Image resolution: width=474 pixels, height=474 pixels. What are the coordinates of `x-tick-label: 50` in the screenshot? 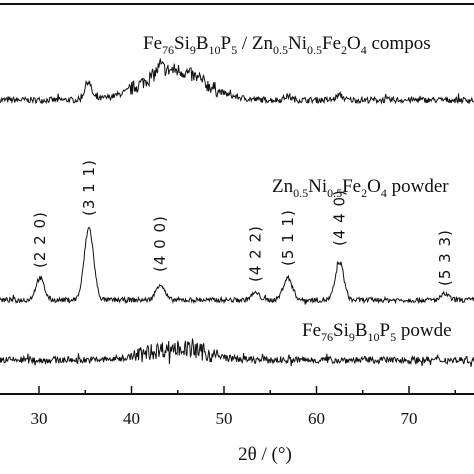 It's located at (224, 418).